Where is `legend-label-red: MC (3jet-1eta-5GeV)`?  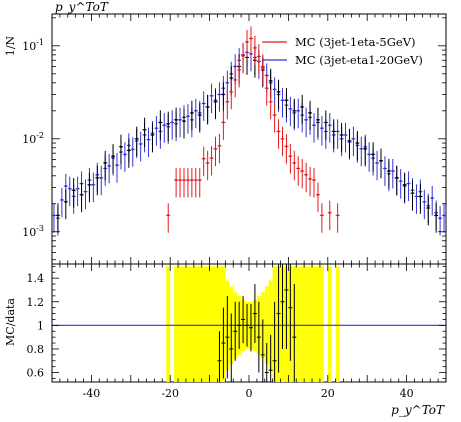 legend-label-red: MC (3jet-1eta-5GeV) is located at coordinates (355, 42).